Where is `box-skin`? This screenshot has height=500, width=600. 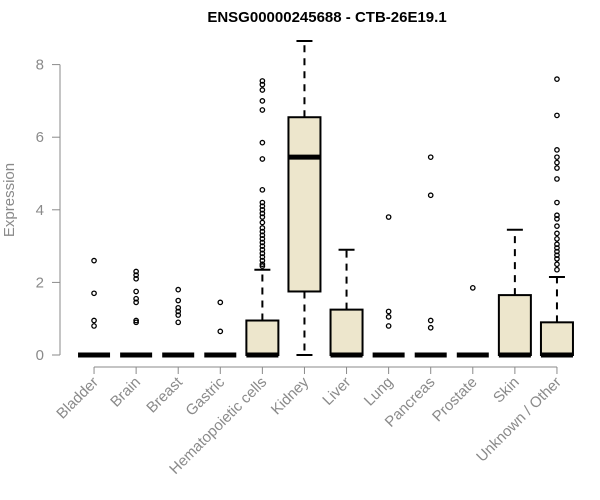
box-skin is located at coordinates (514, 293).